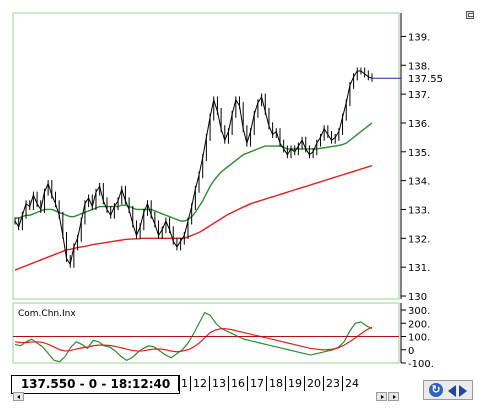 Image resolution: width=486 pixels, height=416 pixels. Describe the element at coordinates (419, 182) in the screenshot. I see `main-y-tick-label: 134.` at that location.